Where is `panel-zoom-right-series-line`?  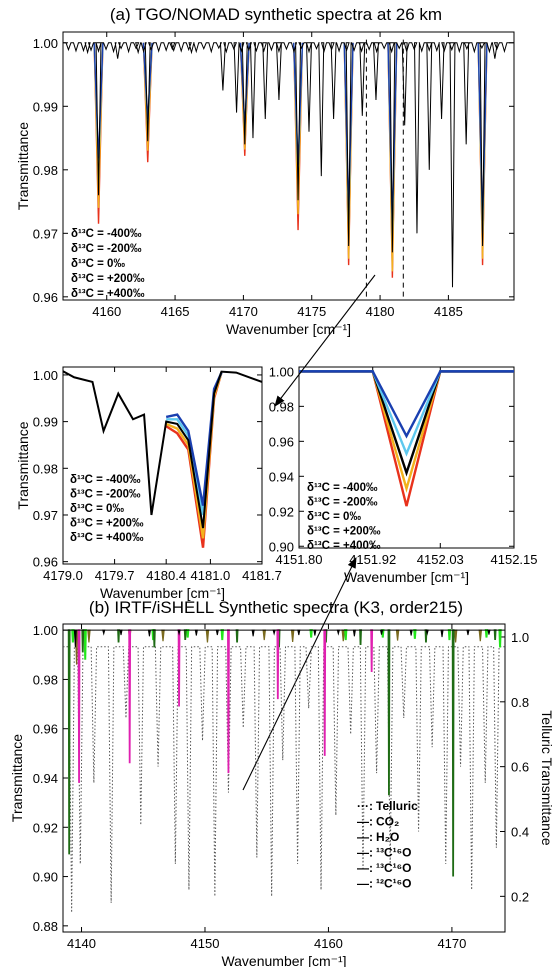 panel-zoom-right-series-line is located at coordinates (406, 413).